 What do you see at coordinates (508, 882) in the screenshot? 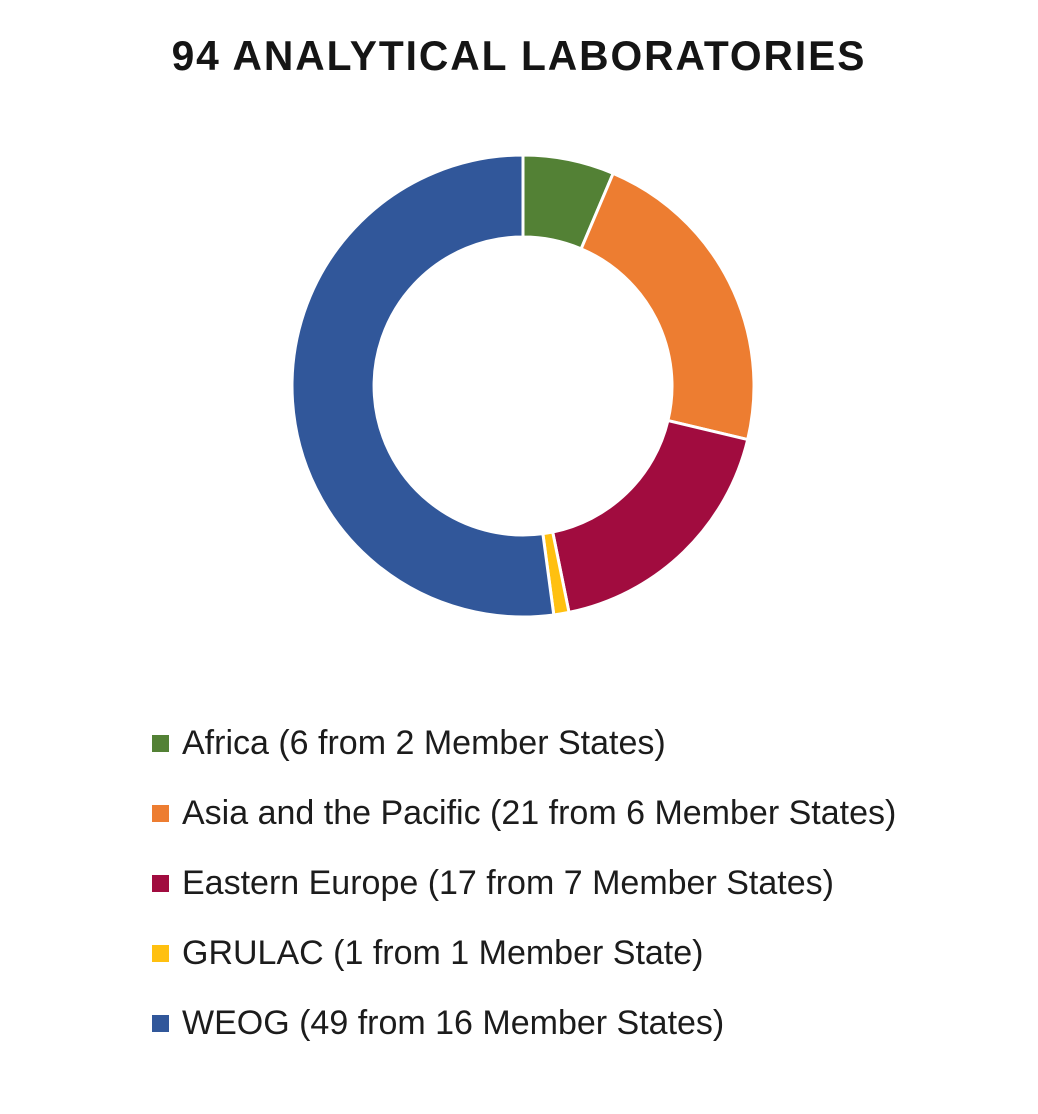
I see `legend-label: Eastern Europe (17 from 7 Member States)` at bounding box center [508, 882].